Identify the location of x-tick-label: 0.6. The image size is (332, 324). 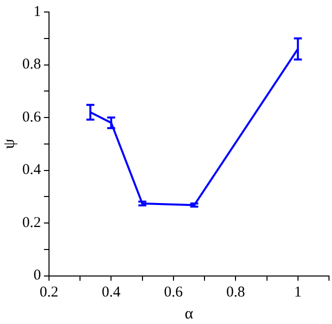
(174, 292).